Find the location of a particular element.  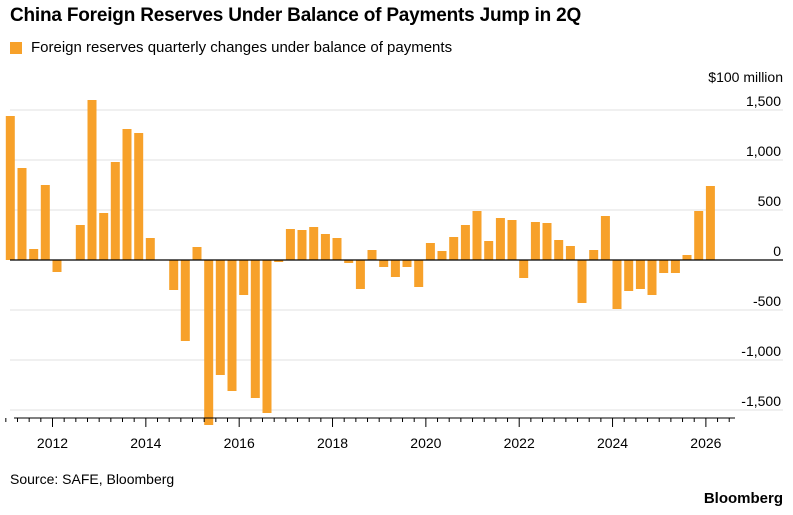

bloomberg-logo: Bloomberg is located at coordinates (743, 498).